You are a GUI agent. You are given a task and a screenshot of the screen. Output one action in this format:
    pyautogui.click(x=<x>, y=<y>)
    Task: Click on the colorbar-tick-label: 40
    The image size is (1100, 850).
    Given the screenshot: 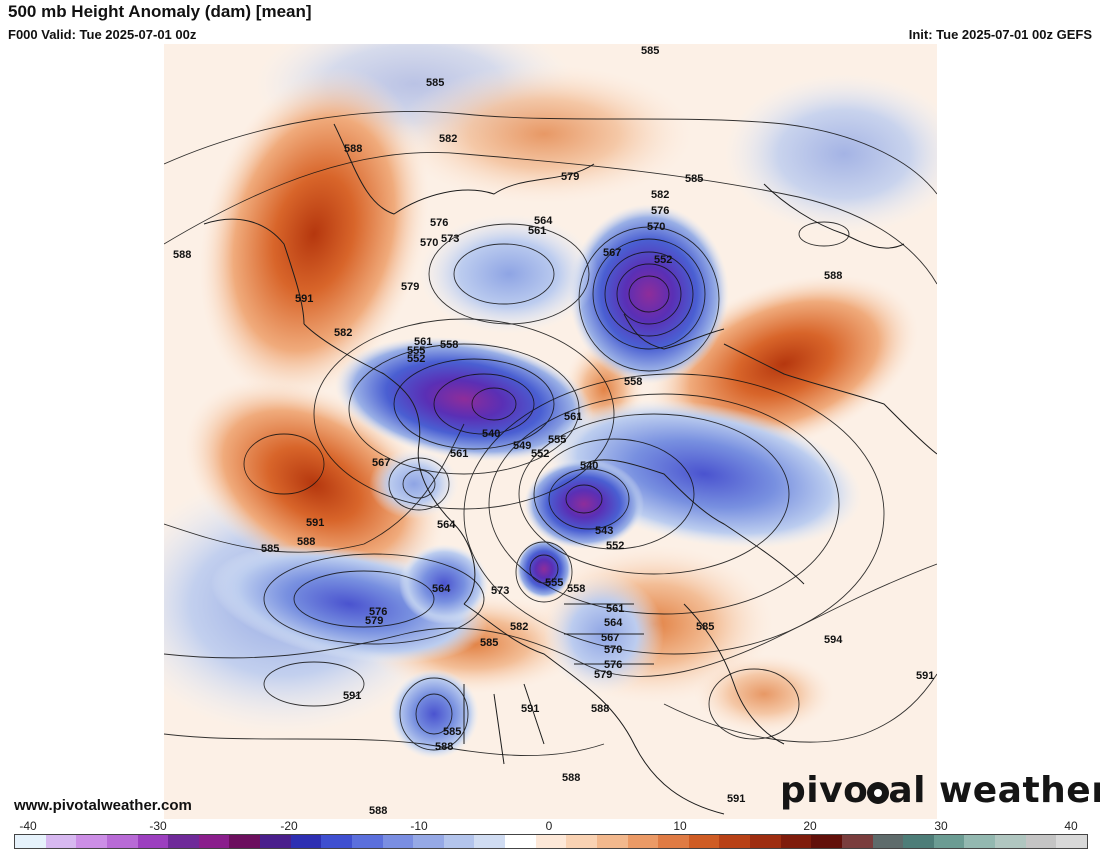 What is the action you would take?
    pyautogui.click(x=1071, y=826)
    